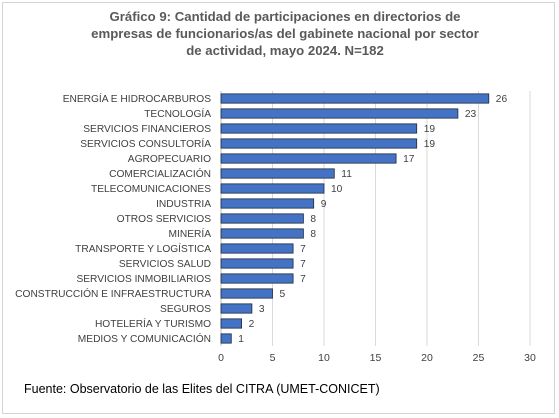 This screenshot has width=559, height=418. Describe the element at coordinates (313, 234) in the screenshot. I see `data-label-9: 8` at that location.